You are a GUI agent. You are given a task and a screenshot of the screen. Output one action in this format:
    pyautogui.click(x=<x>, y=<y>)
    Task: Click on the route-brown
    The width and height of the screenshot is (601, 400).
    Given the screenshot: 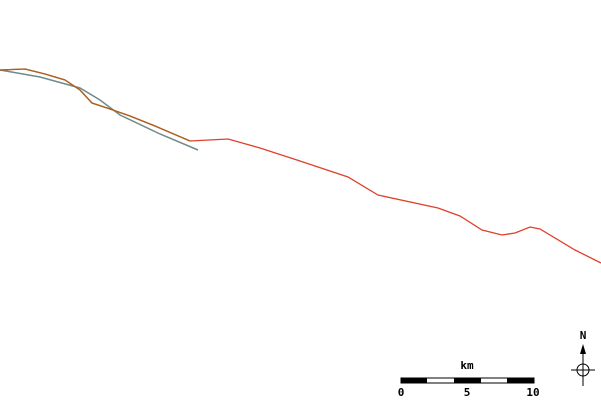 What is the action you would take?
    pyautogui.click(x=95, y=105)
    